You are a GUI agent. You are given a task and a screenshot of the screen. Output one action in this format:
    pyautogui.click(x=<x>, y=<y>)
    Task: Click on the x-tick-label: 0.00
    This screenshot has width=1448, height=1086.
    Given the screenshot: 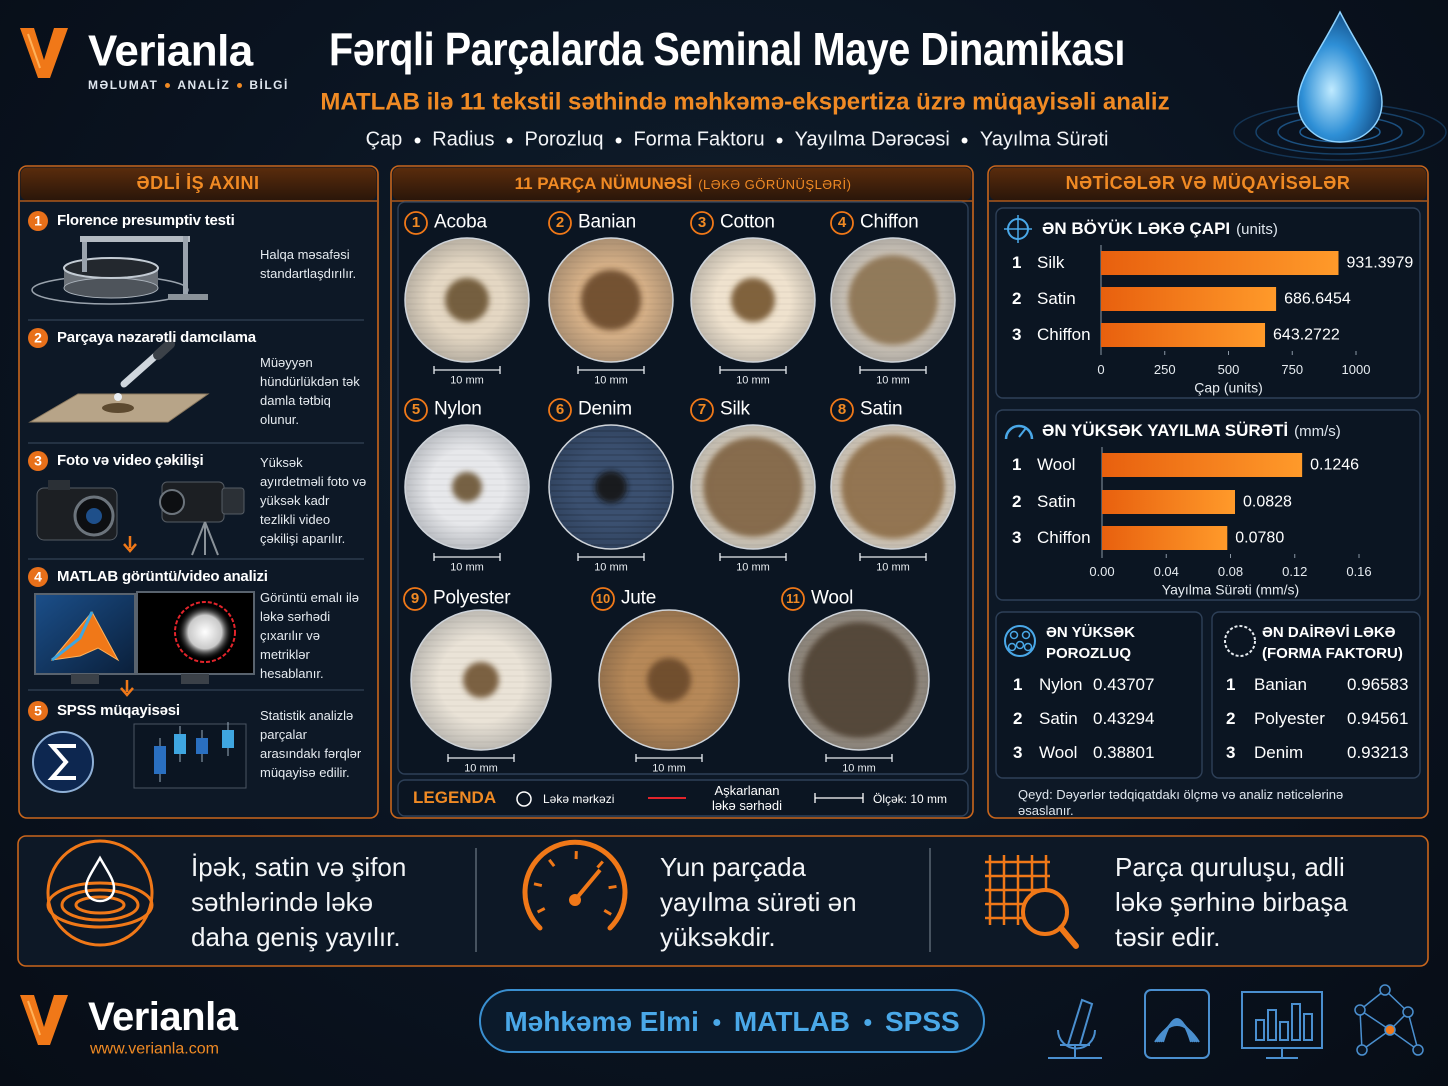 What is the action you would take?
    pyautogui.click(x=1102, y=572)
    